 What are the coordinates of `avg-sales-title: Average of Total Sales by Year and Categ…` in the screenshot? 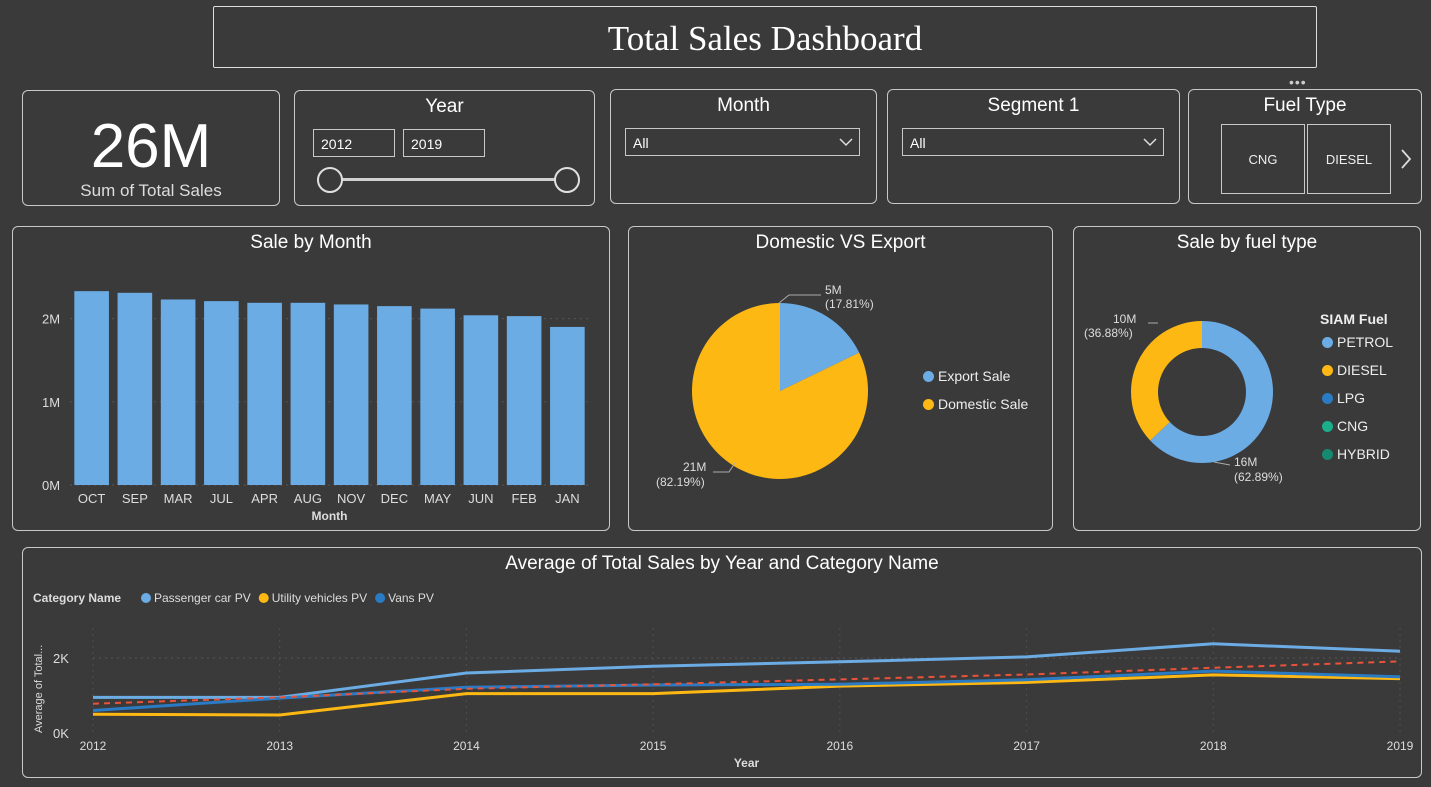 It's located at (722, 563).